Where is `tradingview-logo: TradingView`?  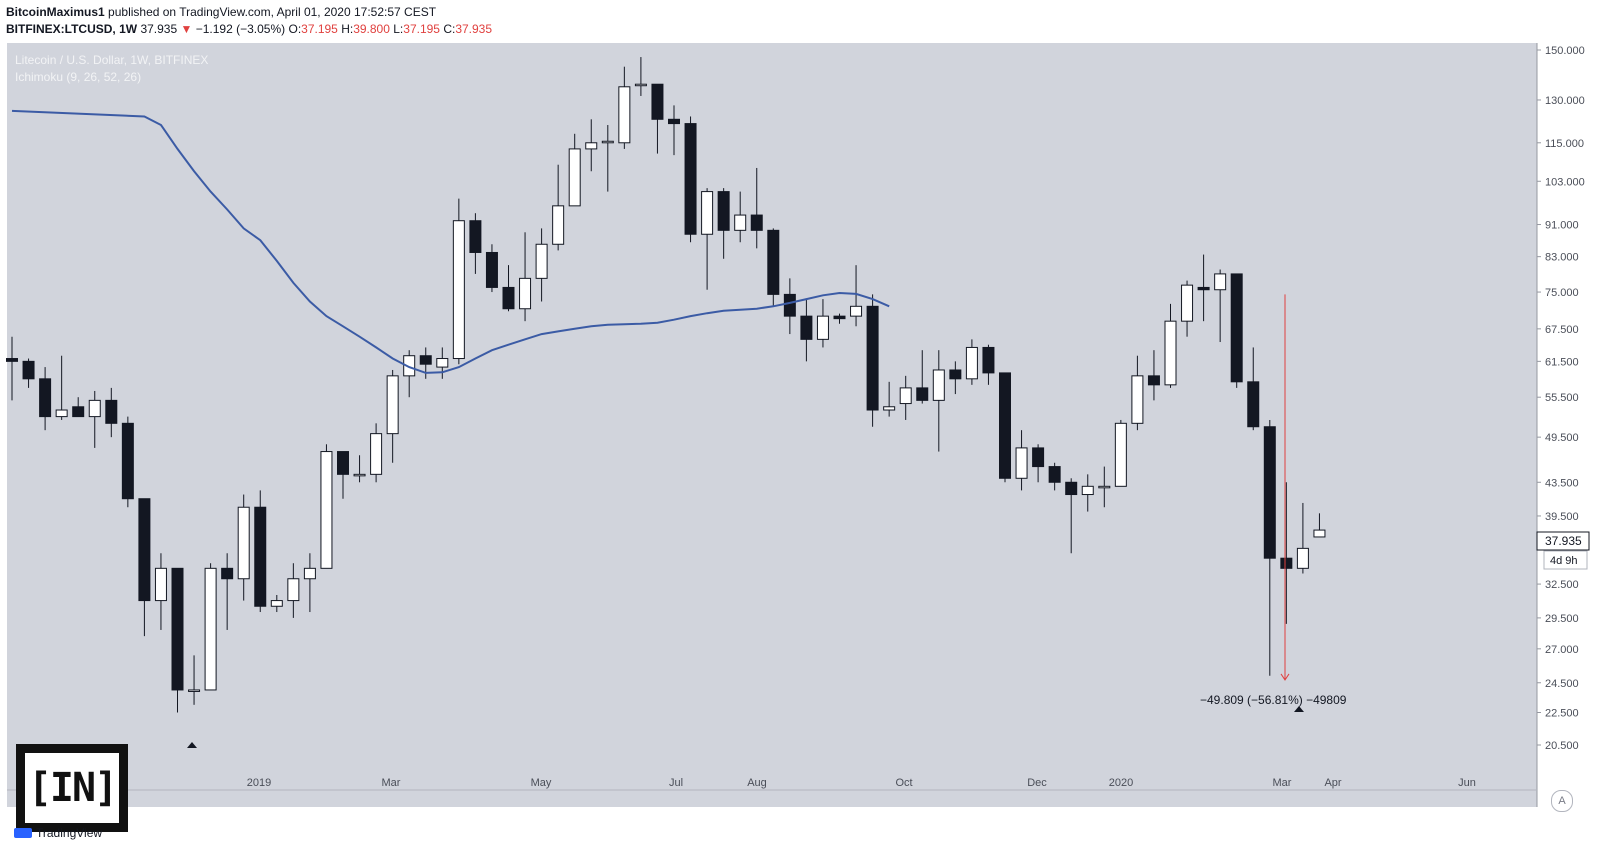
tradingview-logo: TradingView is located at coordinates (58, 833).